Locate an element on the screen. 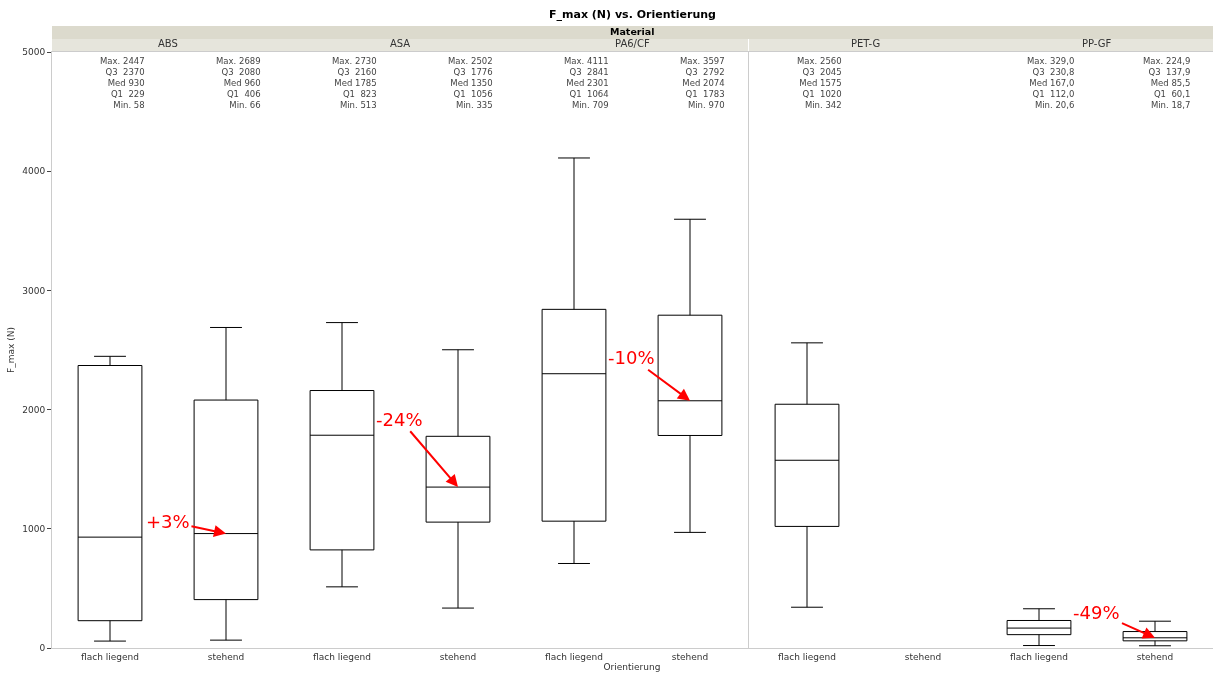 This screenshot has width=1213, height=675. annotation: Max. 3597 Q3 2792 Med 2074 Q1 1783 Min. 970 is located at coordinates (702, 83).